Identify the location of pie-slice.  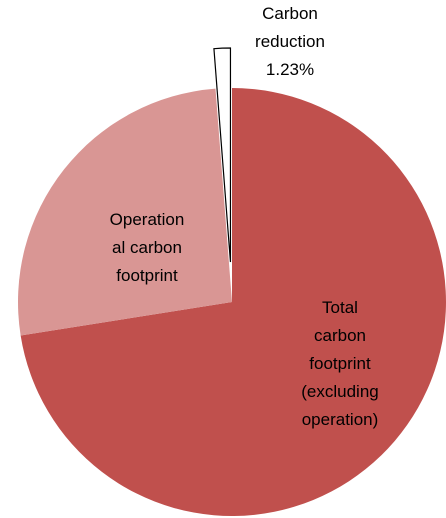
(222, 155).